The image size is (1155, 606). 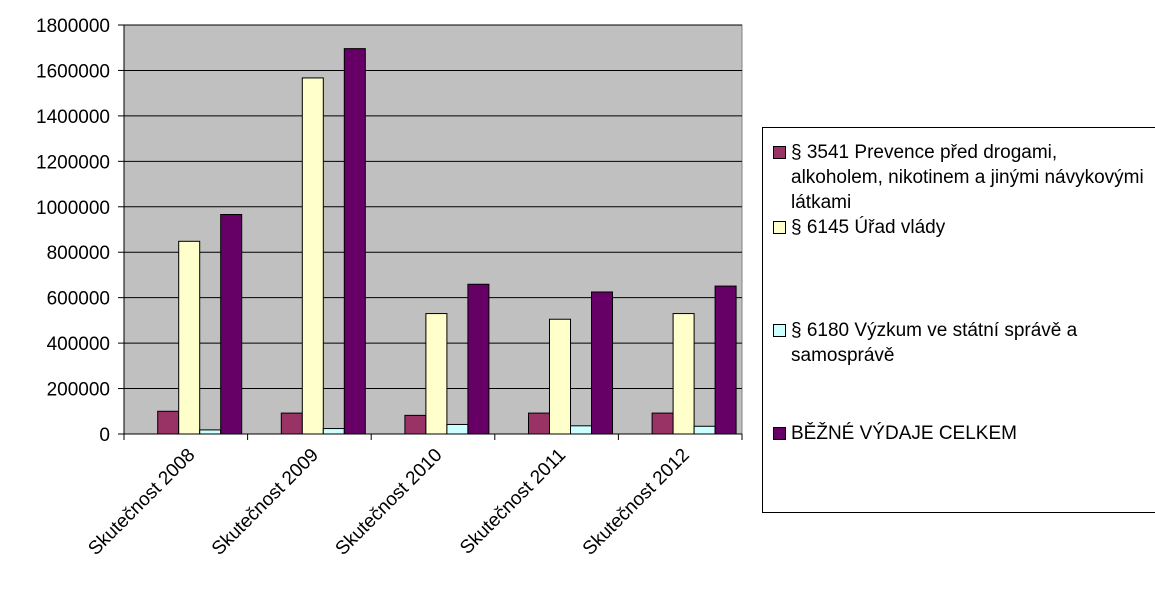 I want to click on legend-label-total: BĚŽNÉ VÝDAJE CELKEM, so click(x=904, y=433).